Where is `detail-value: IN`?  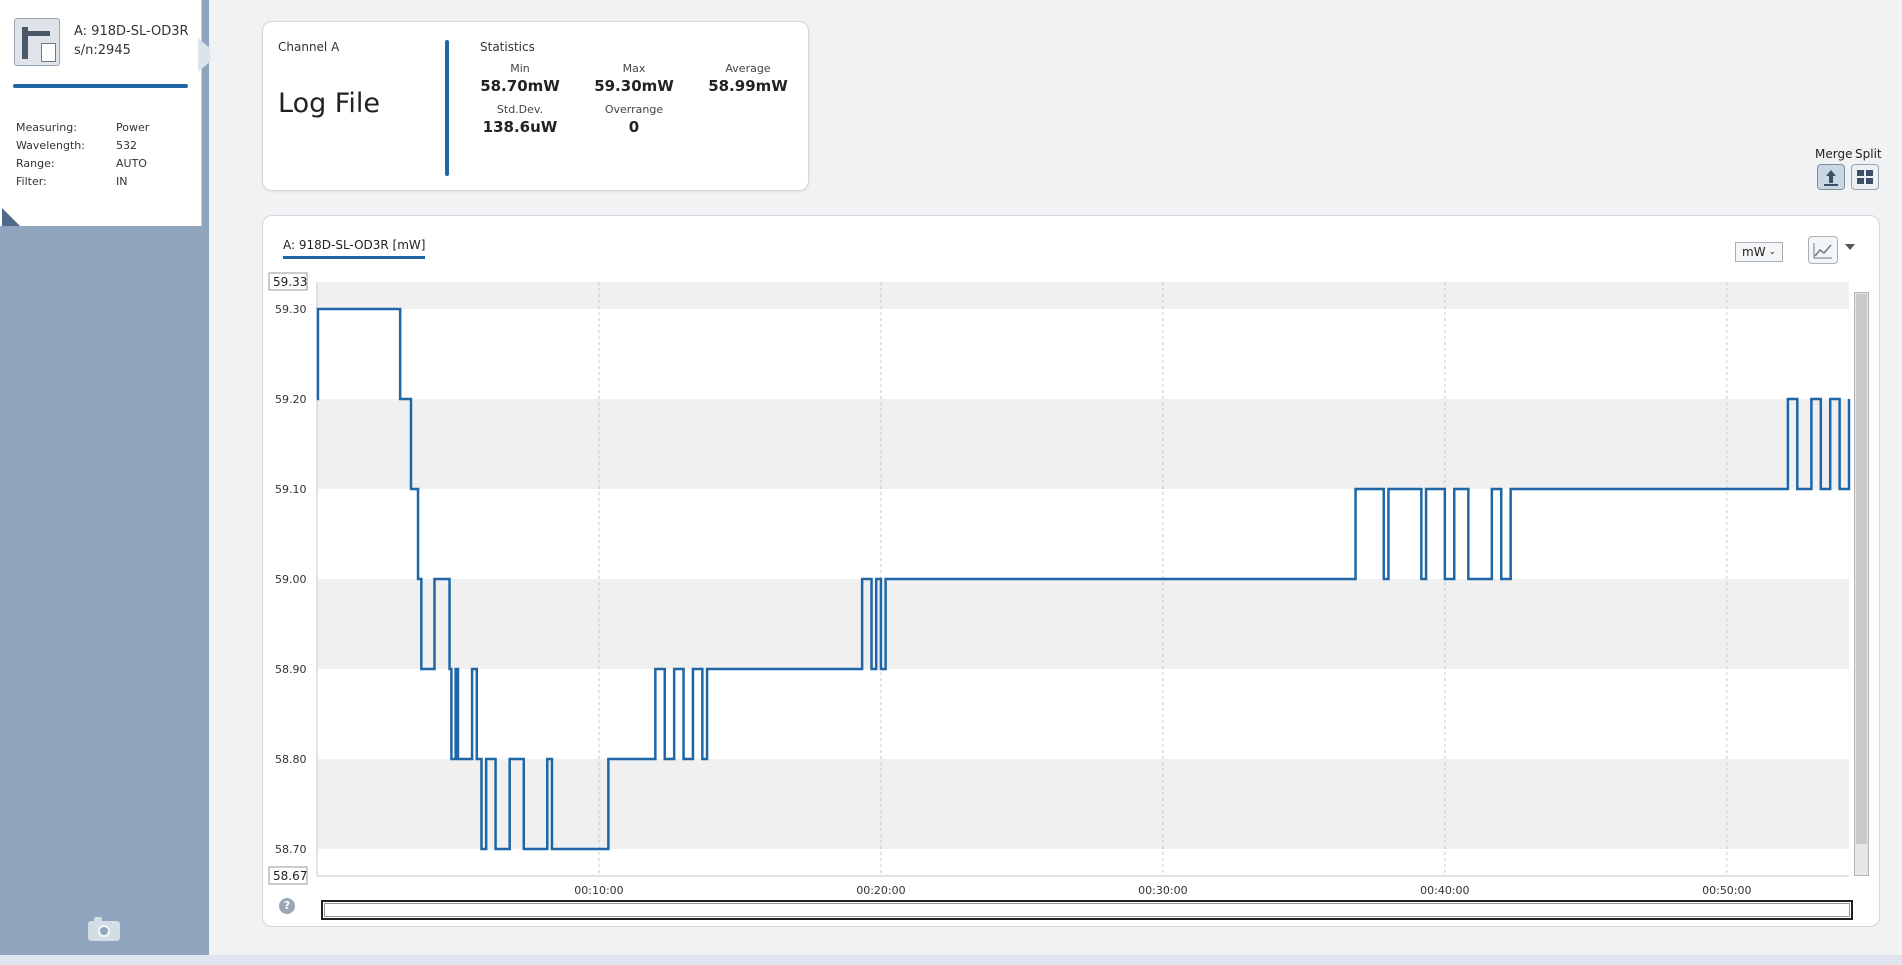
detail-value: IN is located at coordinates (122, 181).